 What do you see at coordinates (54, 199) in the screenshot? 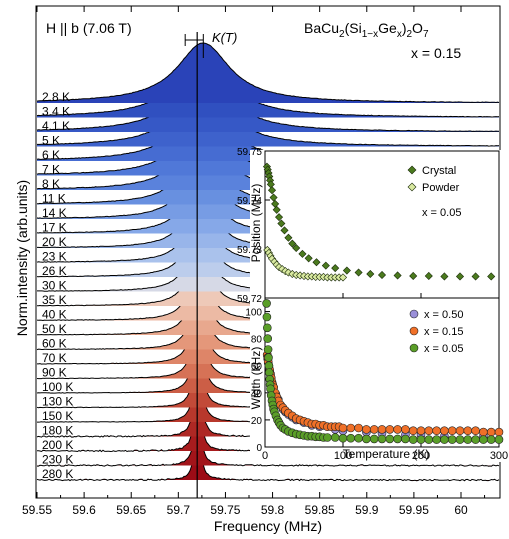
I see `temperature-label: 11 K` at bounding box center [54, 199].